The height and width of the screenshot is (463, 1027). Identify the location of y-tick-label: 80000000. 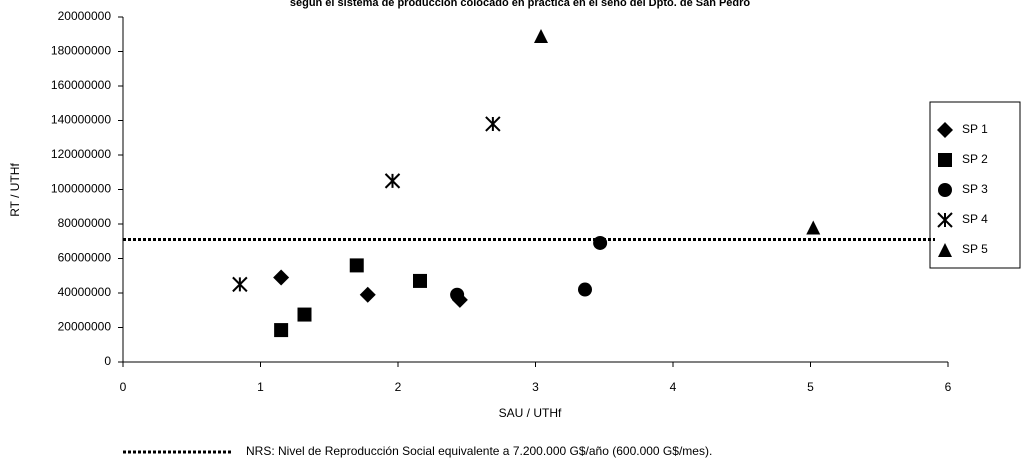
(85, 223).